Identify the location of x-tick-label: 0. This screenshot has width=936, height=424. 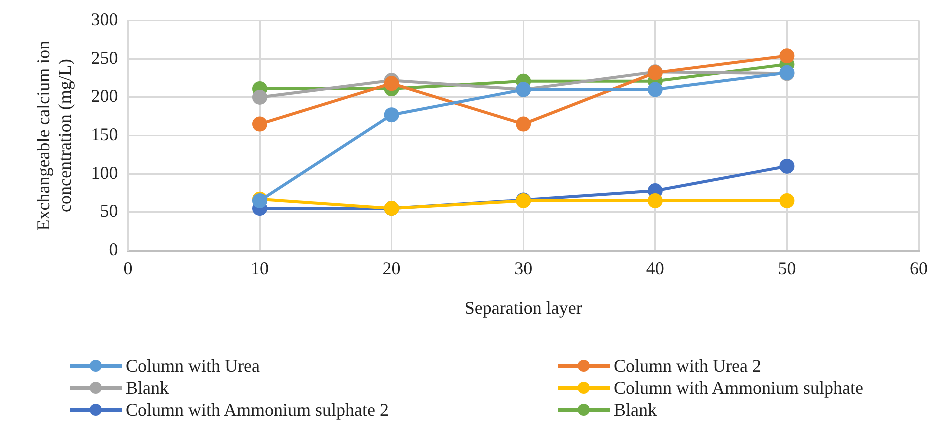
(128, 268).